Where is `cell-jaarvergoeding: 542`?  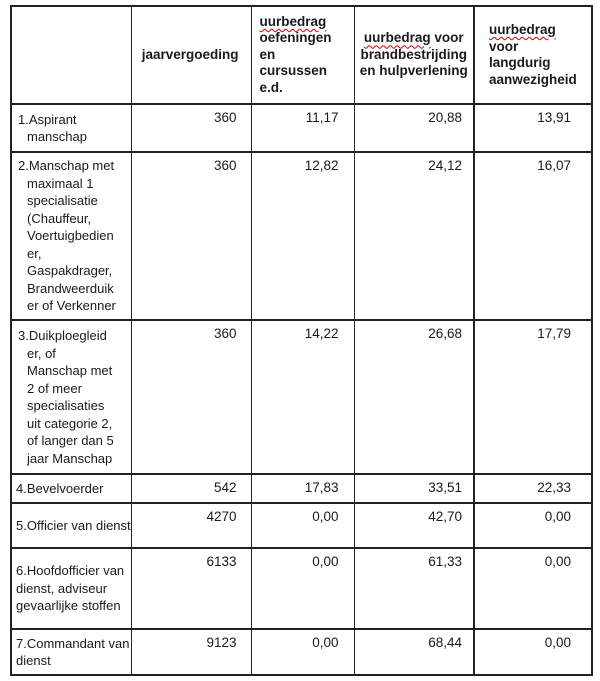
cell-jaarvergoeding: 542 is located at coordinates (191, 488).